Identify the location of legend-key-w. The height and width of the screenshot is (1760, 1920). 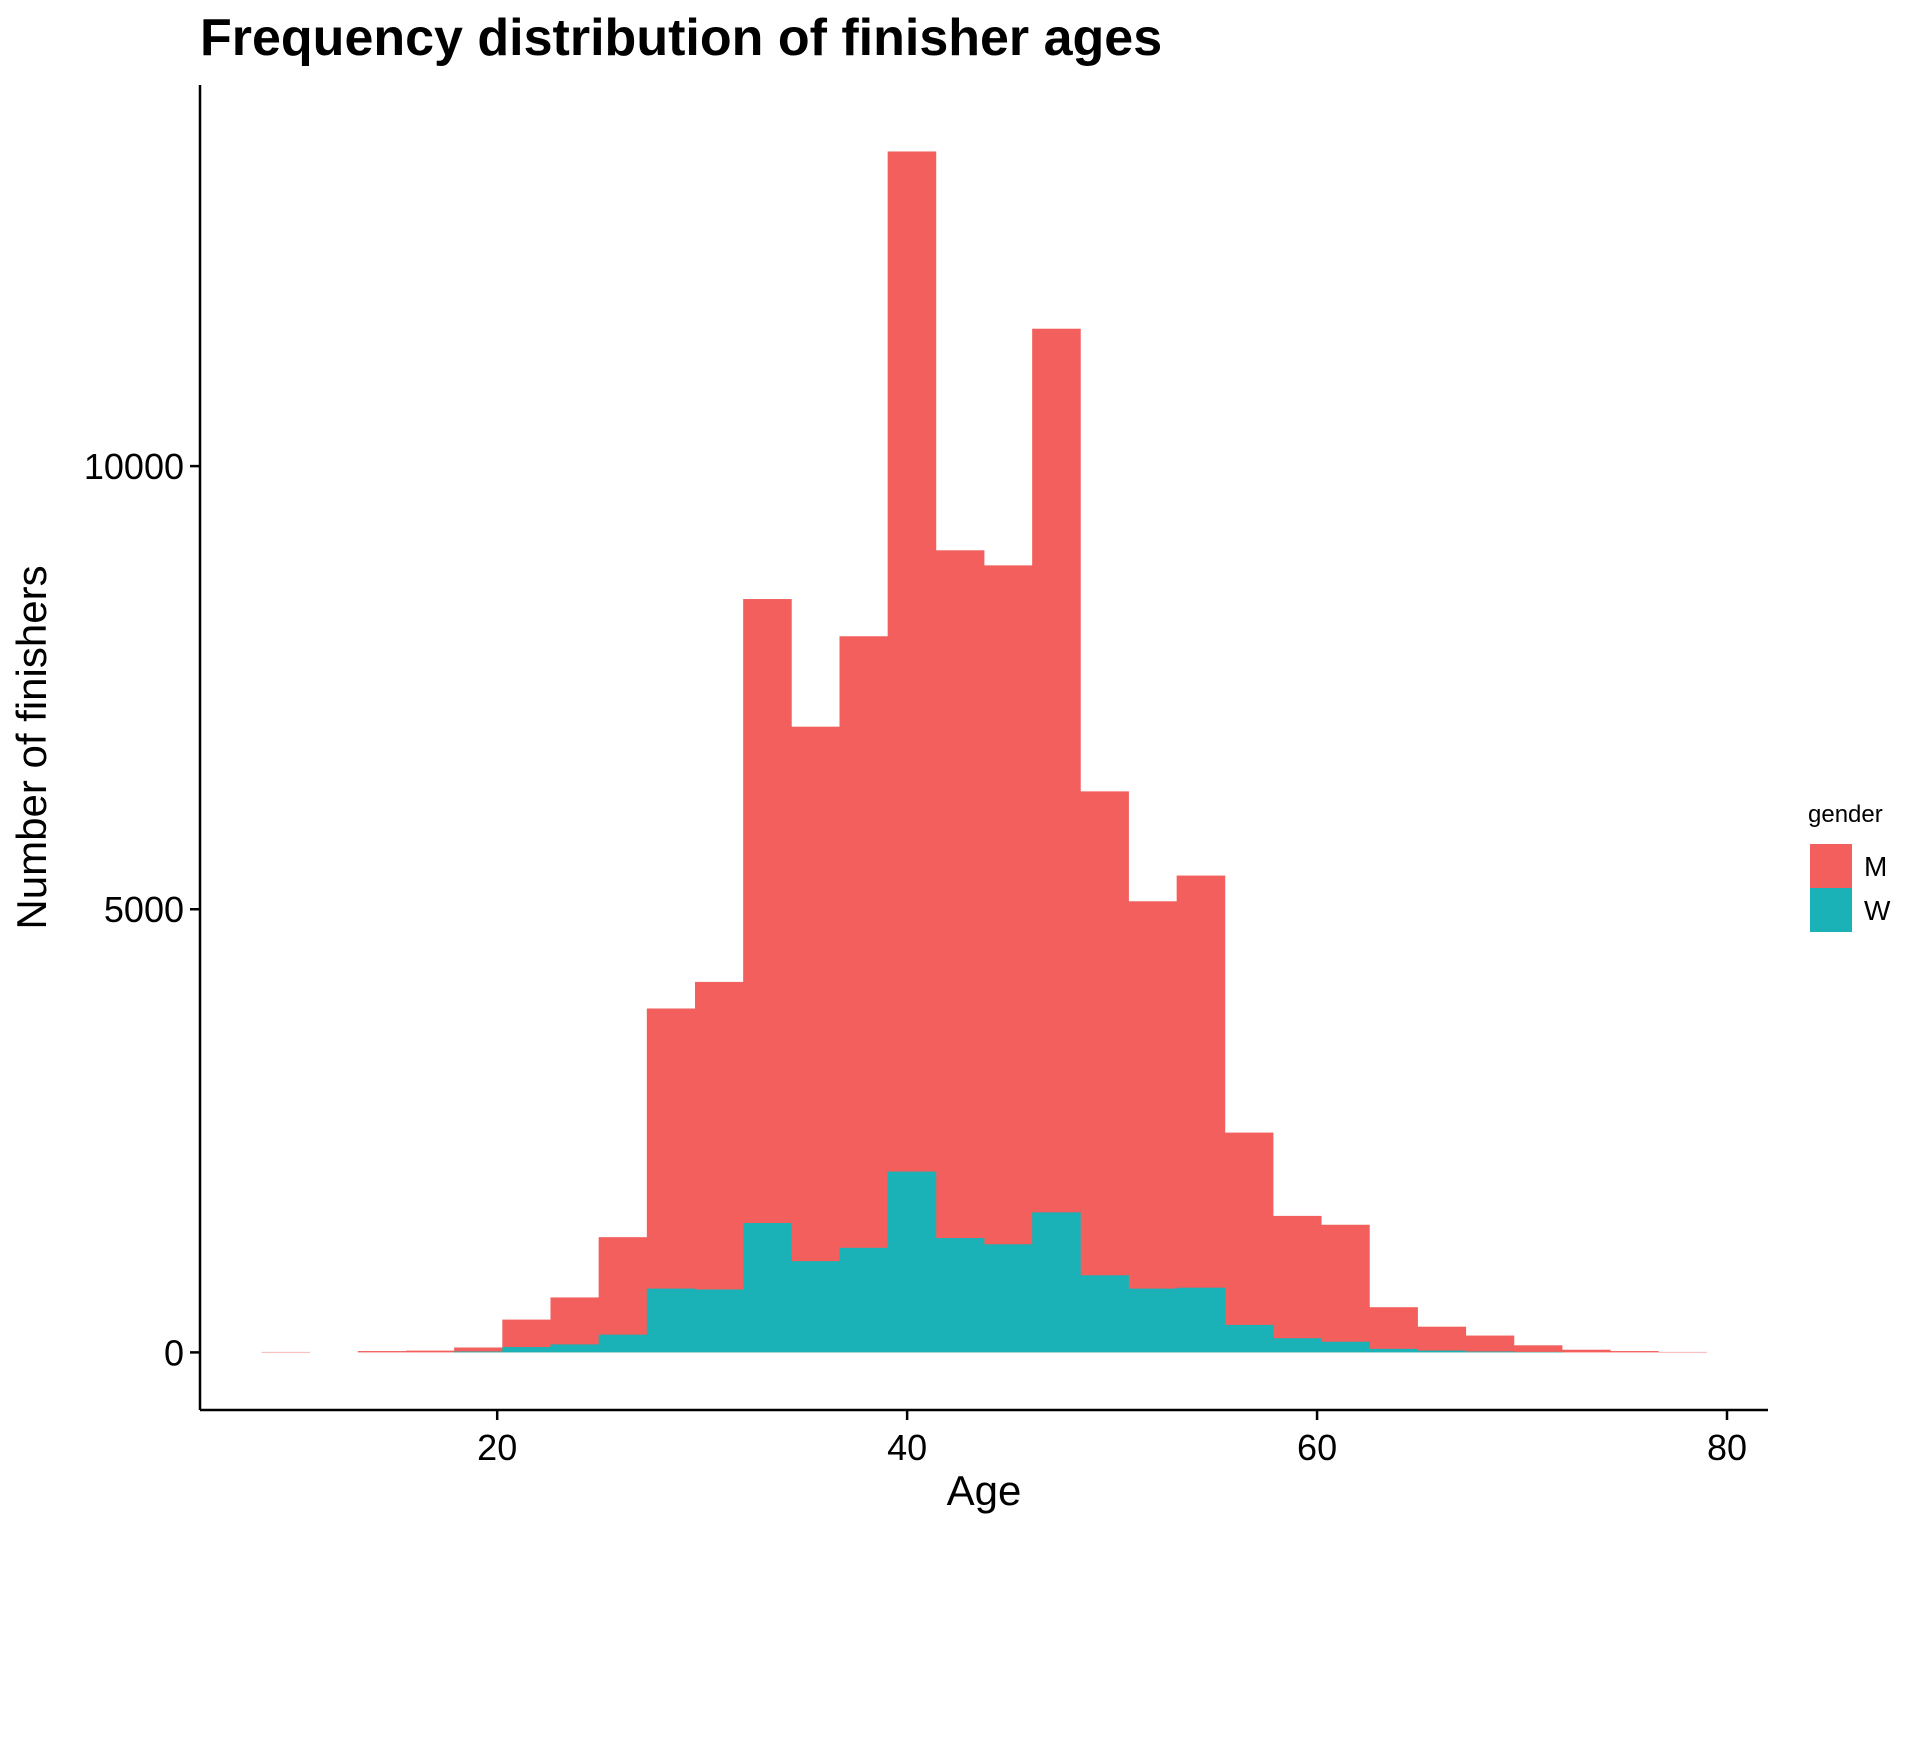
(1831, 910).